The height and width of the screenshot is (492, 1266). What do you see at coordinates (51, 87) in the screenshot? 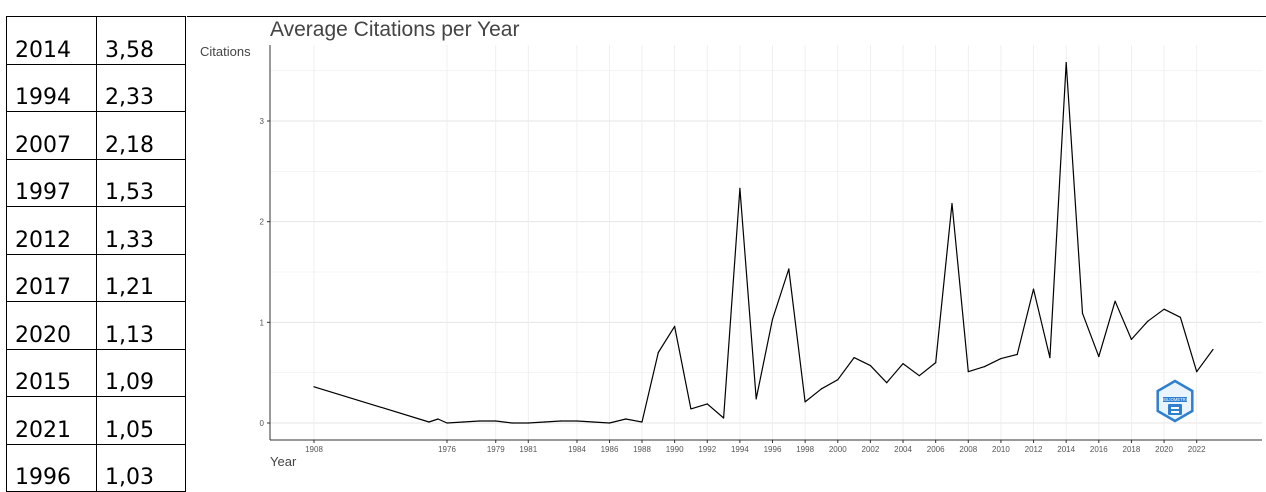
I see `table-cell-year: 1994` at bounding box center [51, 87].